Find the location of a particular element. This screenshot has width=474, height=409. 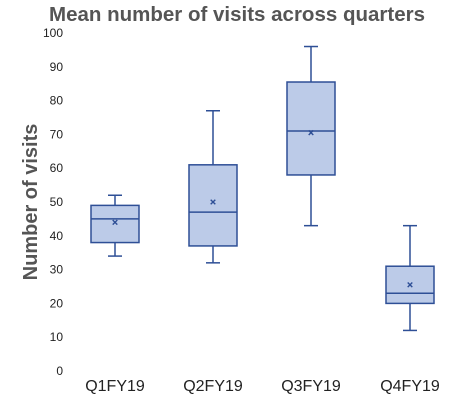

y-tick-label: 20 is located at coordinates (57, 303).